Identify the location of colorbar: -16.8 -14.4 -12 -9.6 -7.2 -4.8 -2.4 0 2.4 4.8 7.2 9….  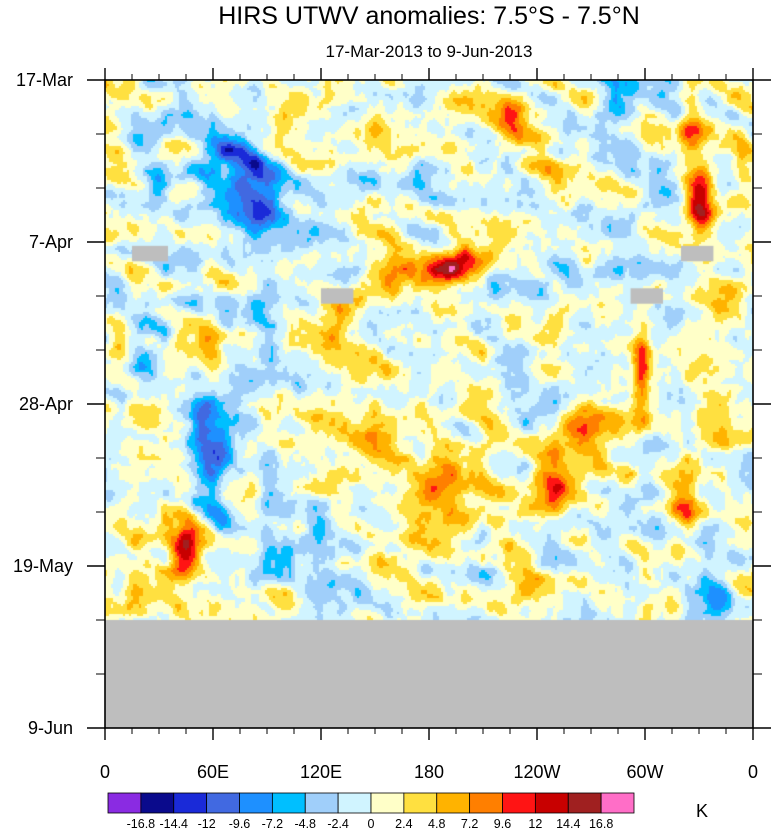
(371, 811).